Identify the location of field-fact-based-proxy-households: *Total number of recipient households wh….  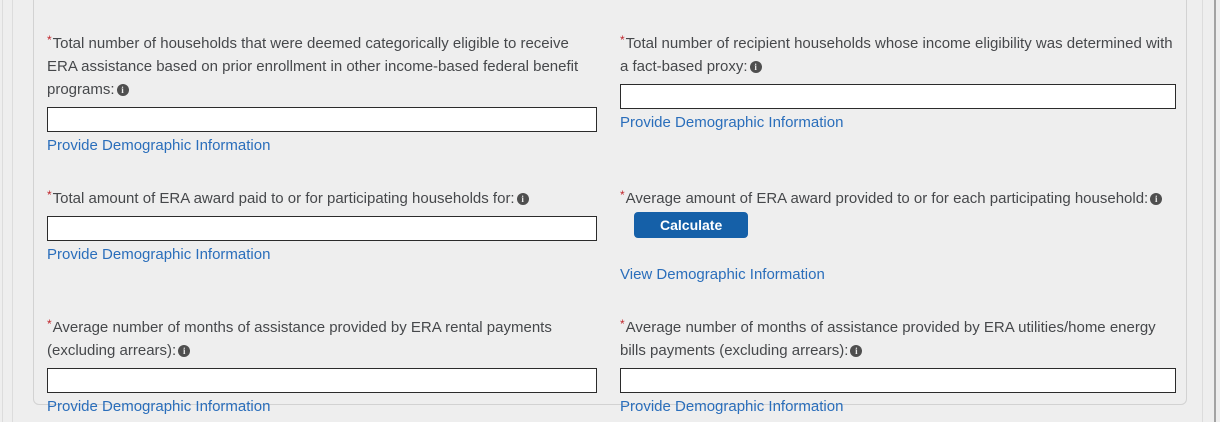
(898, 80).